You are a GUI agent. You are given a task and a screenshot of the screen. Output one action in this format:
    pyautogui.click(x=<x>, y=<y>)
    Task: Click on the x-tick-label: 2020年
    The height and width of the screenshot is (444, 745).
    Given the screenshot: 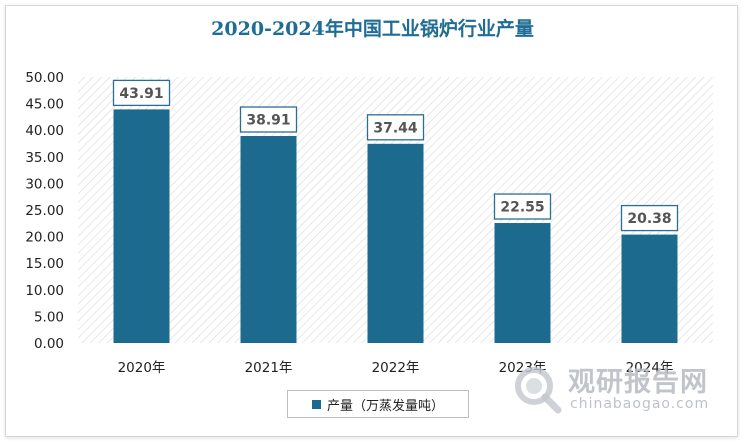 What is the action you would take?
    pyautogui.click(x=142, y=368)
    